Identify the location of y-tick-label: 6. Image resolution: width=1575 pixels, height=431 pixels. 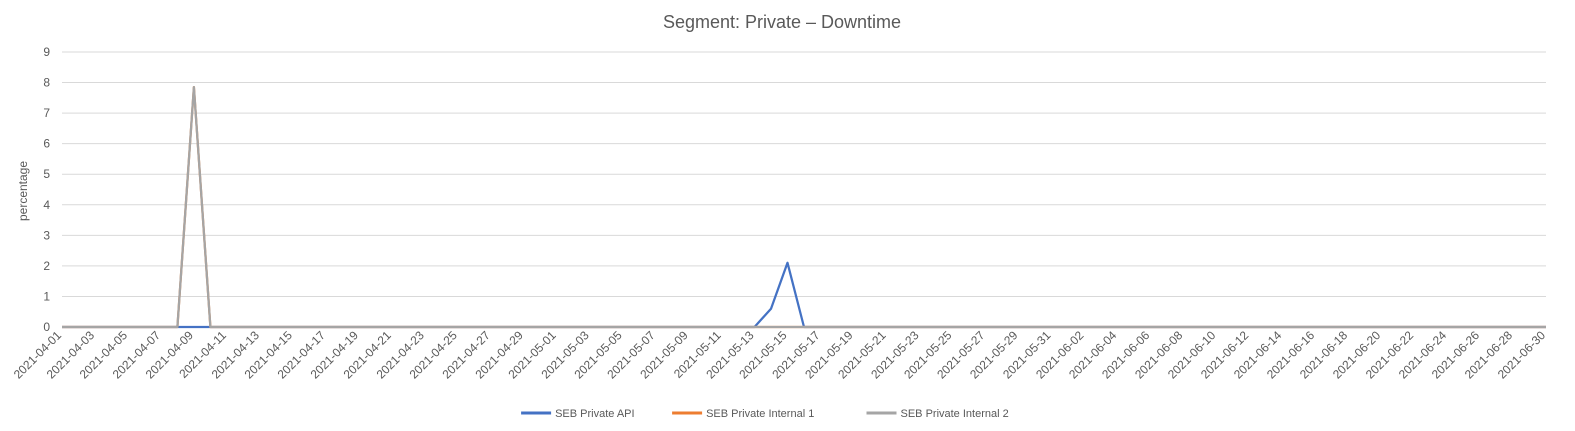
(46, 144).